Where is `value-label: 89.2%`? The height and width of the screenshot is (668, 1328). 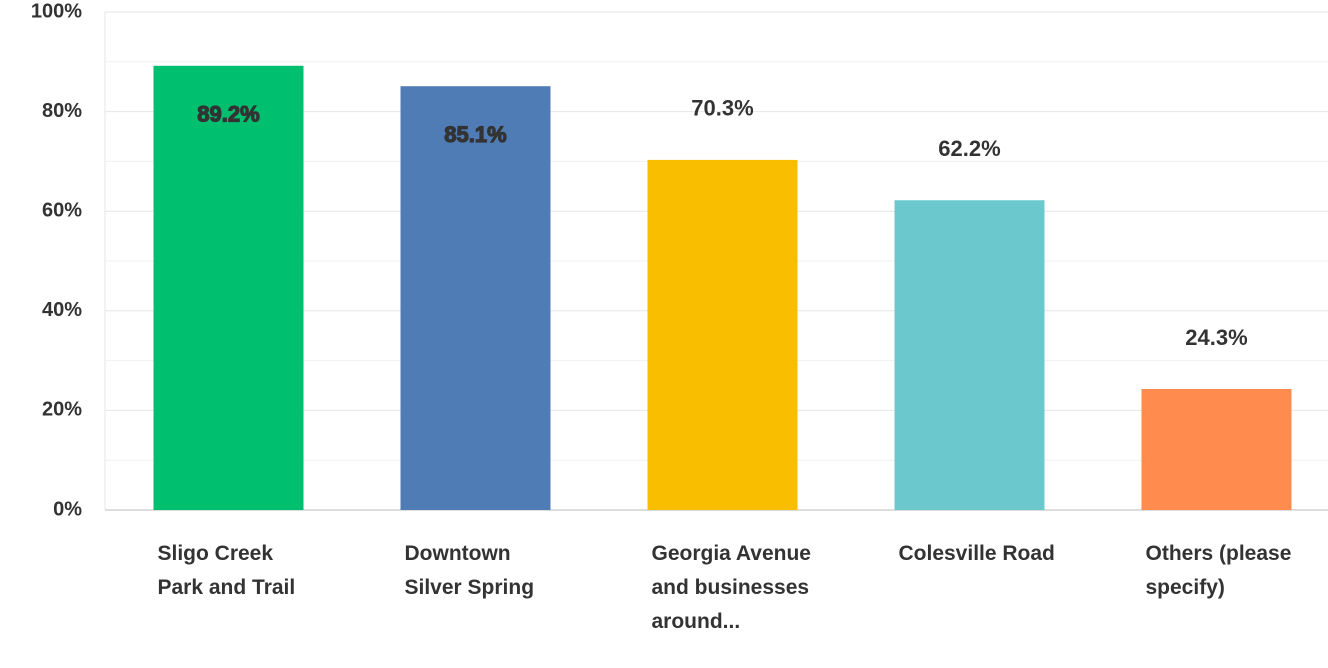 value-label: 89.2% is located at coordinates (228, 114).